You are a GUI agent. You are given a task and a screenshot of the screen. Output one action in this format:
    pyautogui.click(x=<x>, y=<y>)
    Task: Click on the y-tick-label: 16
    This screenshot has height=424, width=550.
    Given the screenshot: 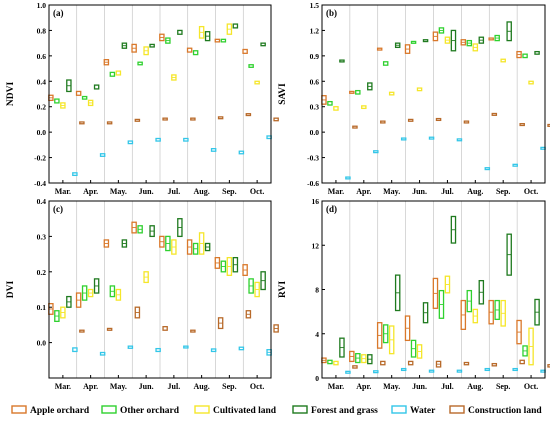 What is the action you would take?
    pyautogui.click(x=316, y=201)
    